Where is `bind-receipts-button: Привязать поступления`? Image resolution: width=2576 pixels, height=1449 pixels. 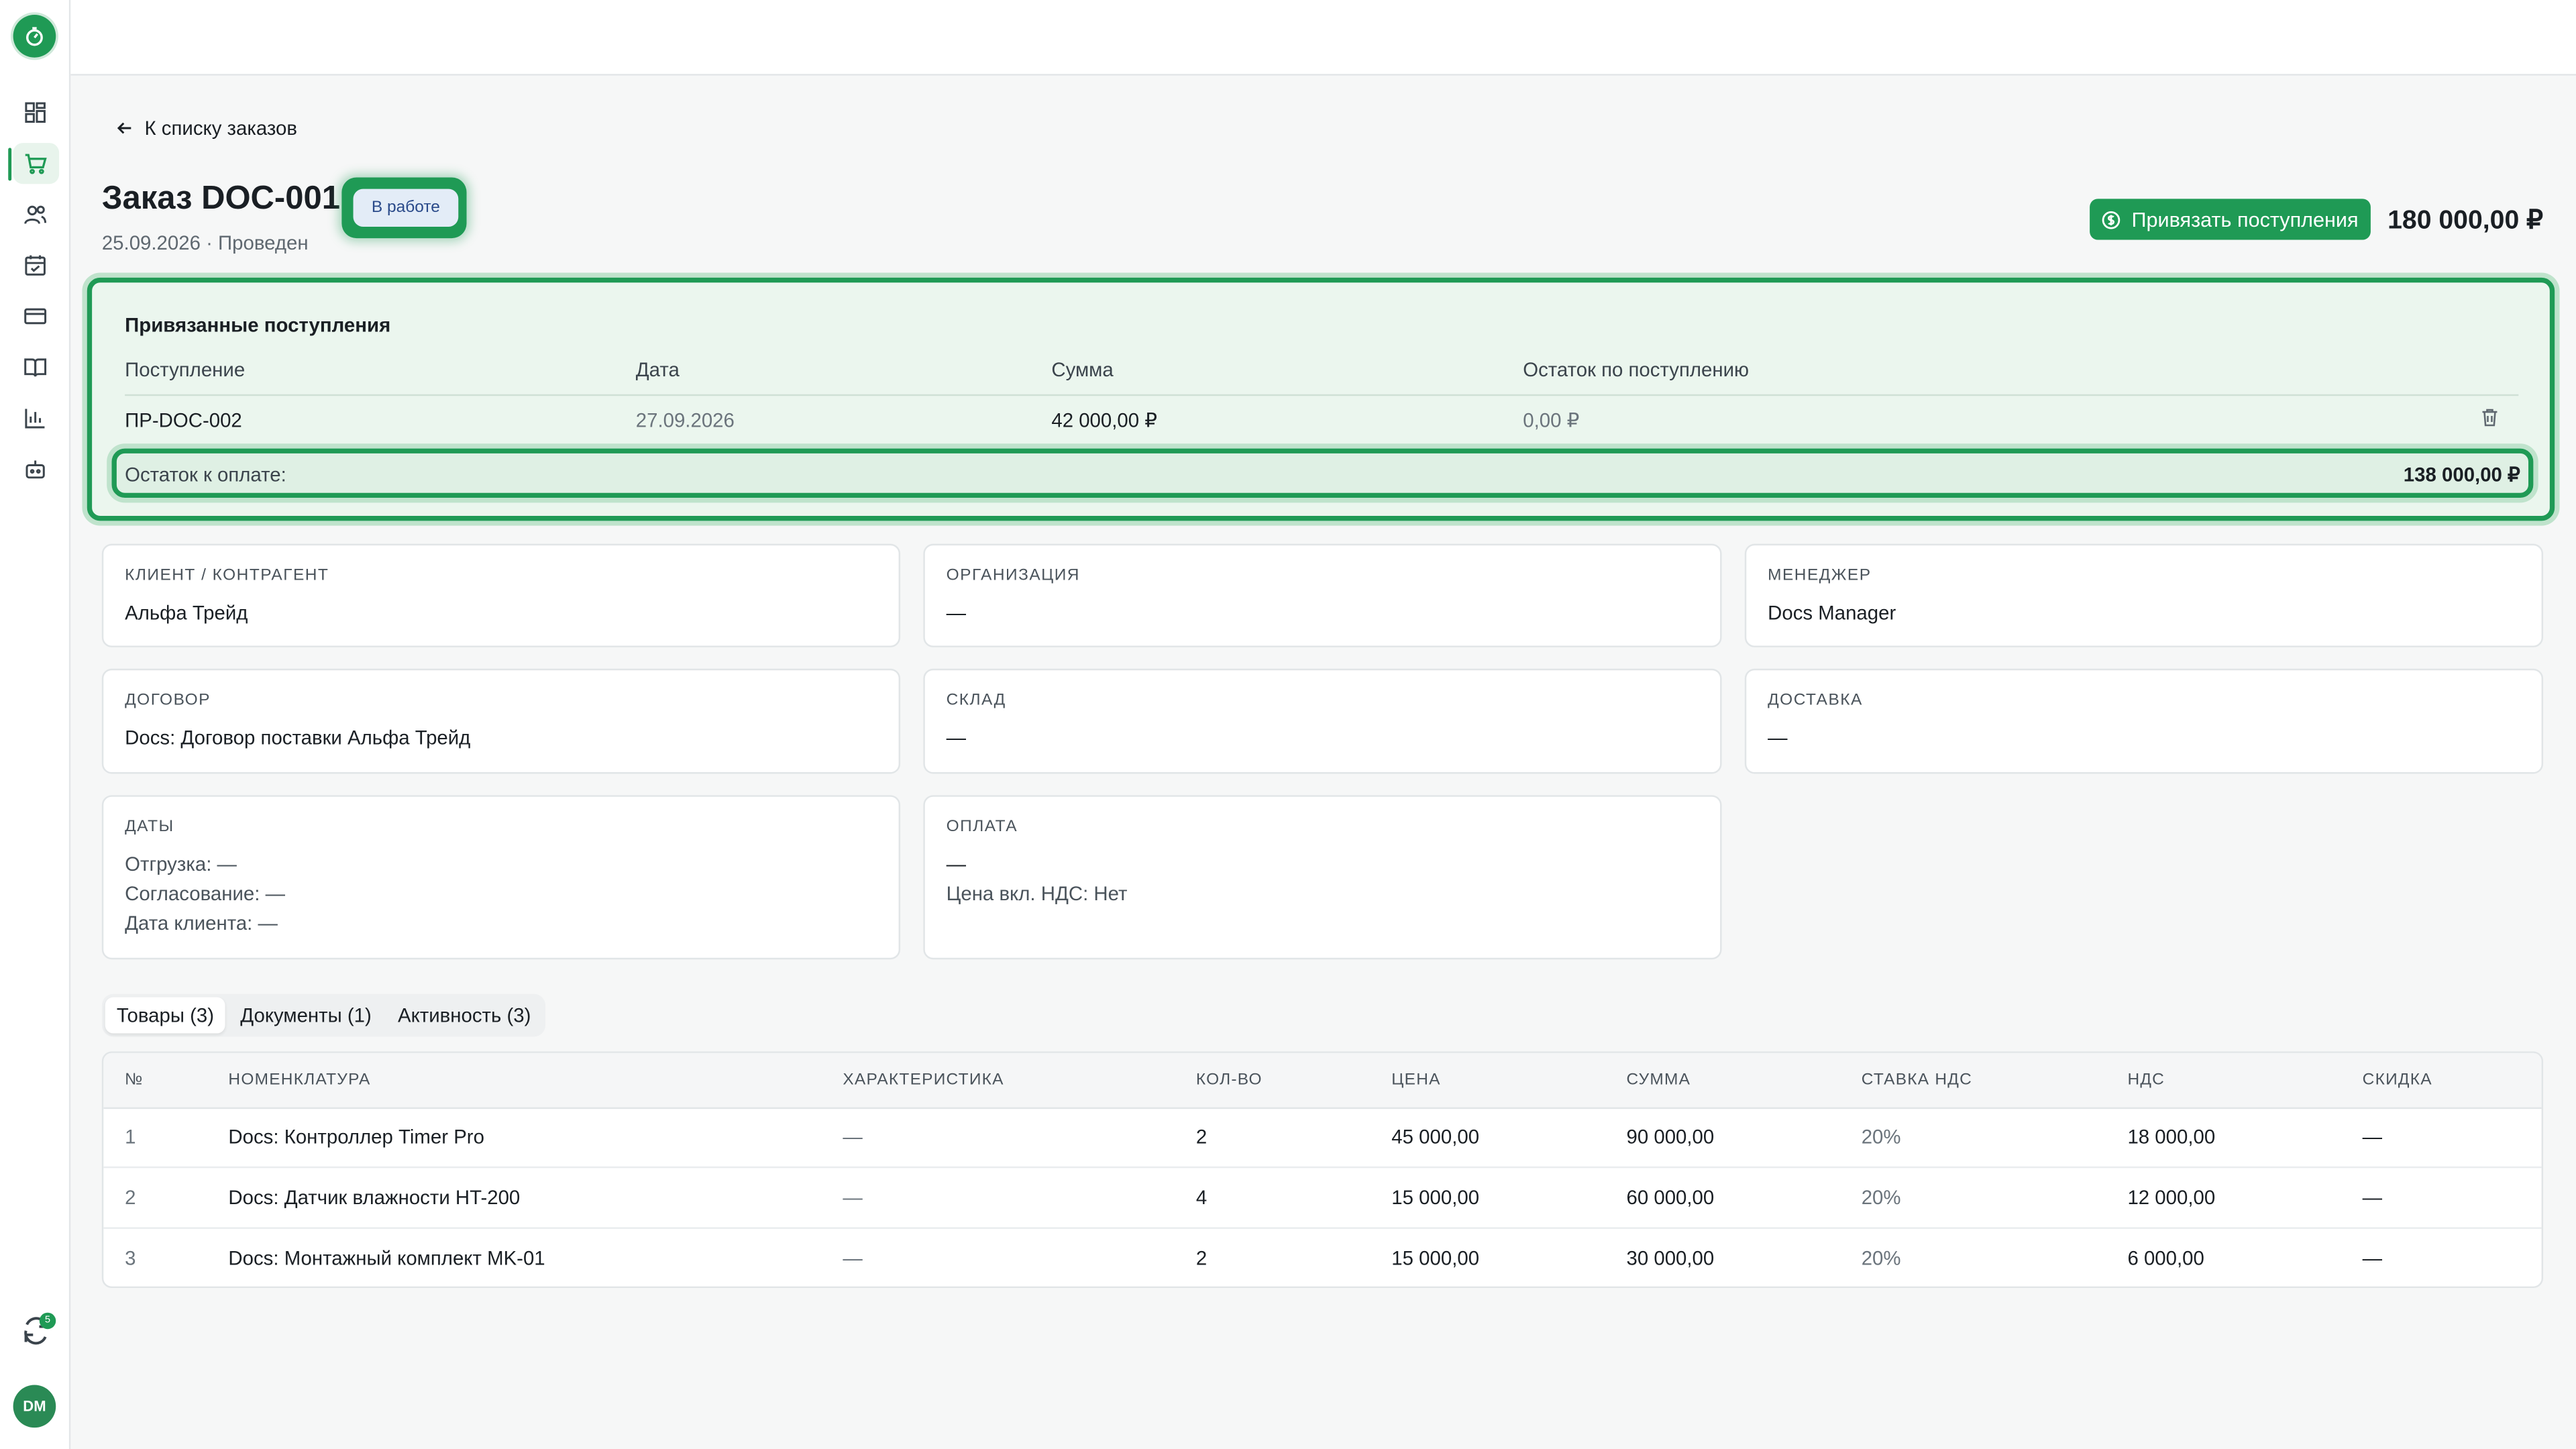 bind-receipts-button: Привязать поступления is located at coordinates (2230, 219).